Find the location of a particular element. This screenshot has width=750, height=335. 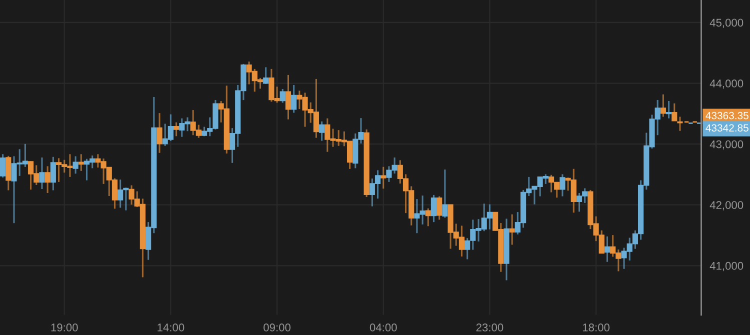

x-tick-label: 09:00 is located at coordinates (277, 328).